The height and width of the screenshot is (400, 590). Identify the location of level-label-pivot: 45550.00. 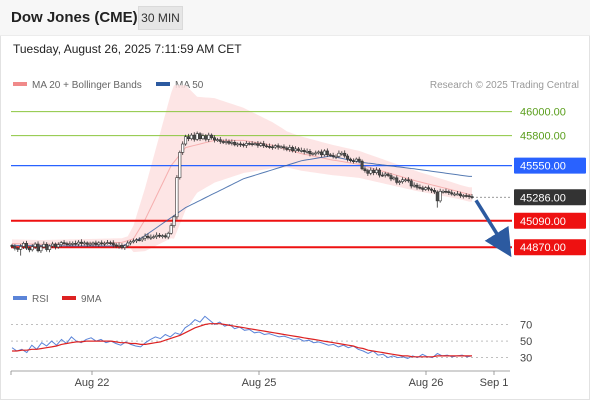
(543, 167).